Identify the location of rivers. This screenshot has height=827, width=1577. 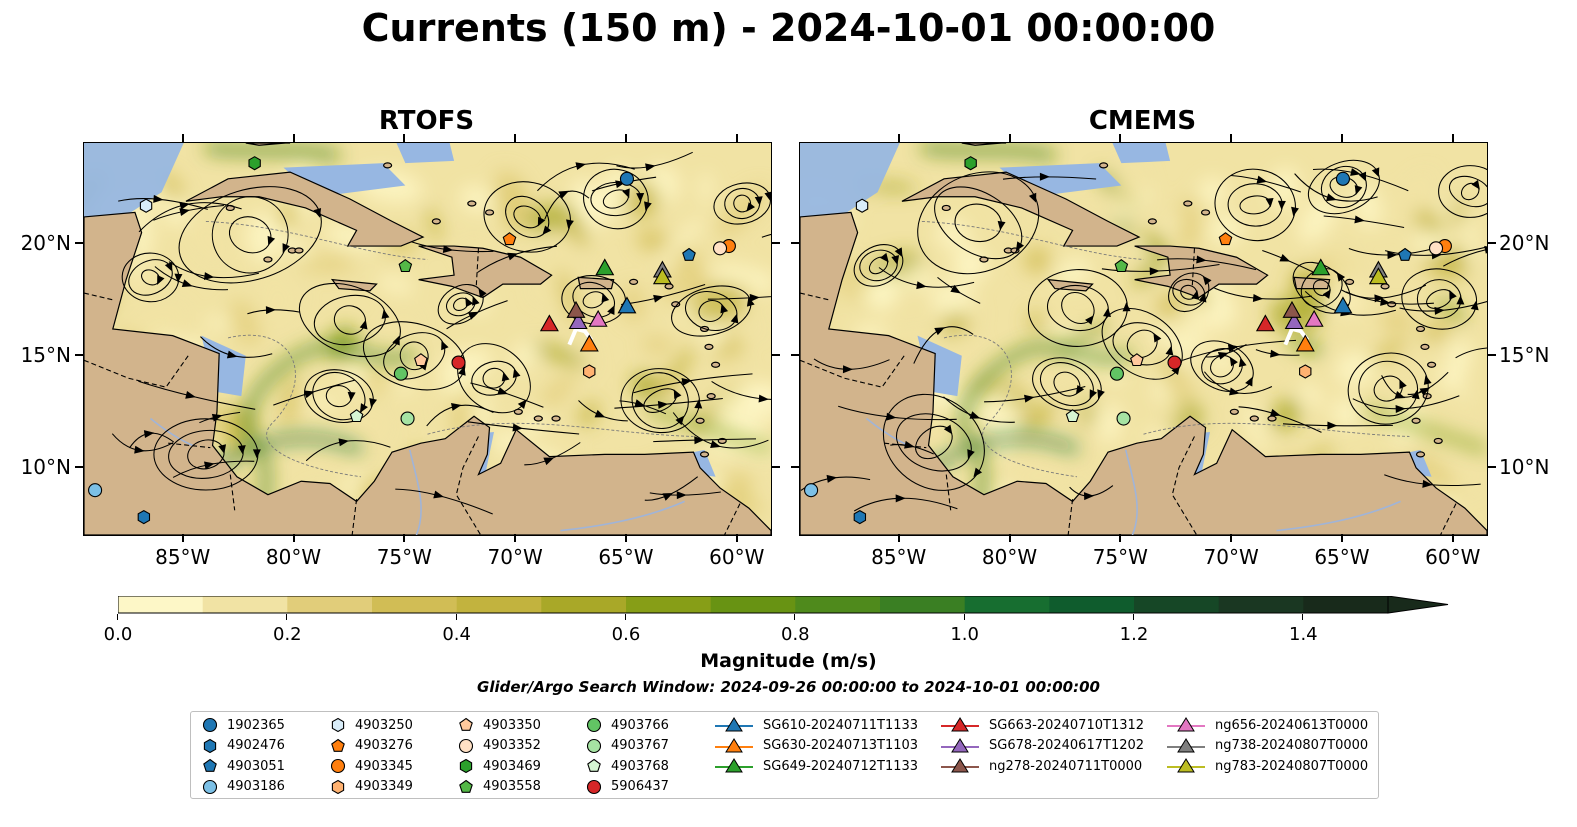
(417, 476).